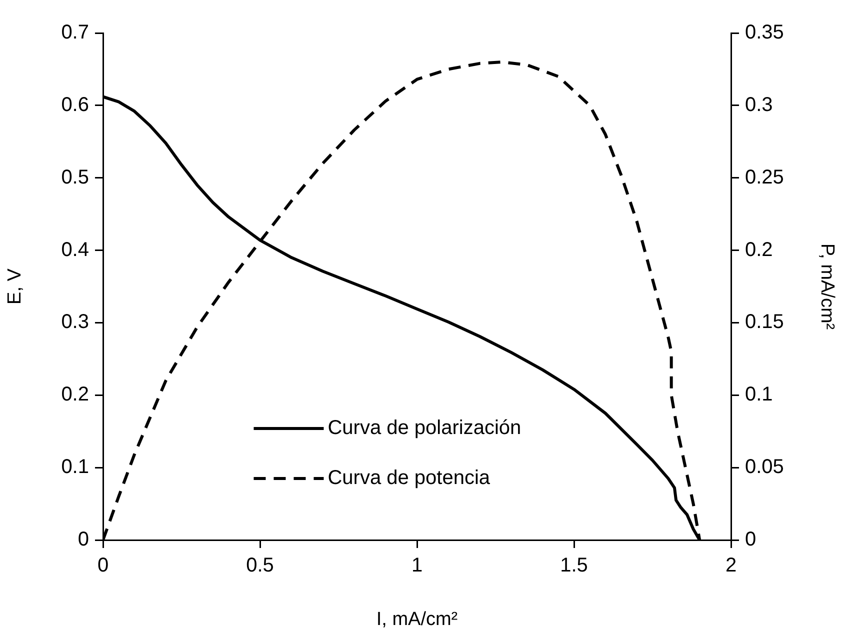 The width and height of the screenshot is (842, 635). What do you see at coordinates (764, 177) in the screenshot?
I see `y2-tick-label: 0.25` at bounding box center [764, 177].